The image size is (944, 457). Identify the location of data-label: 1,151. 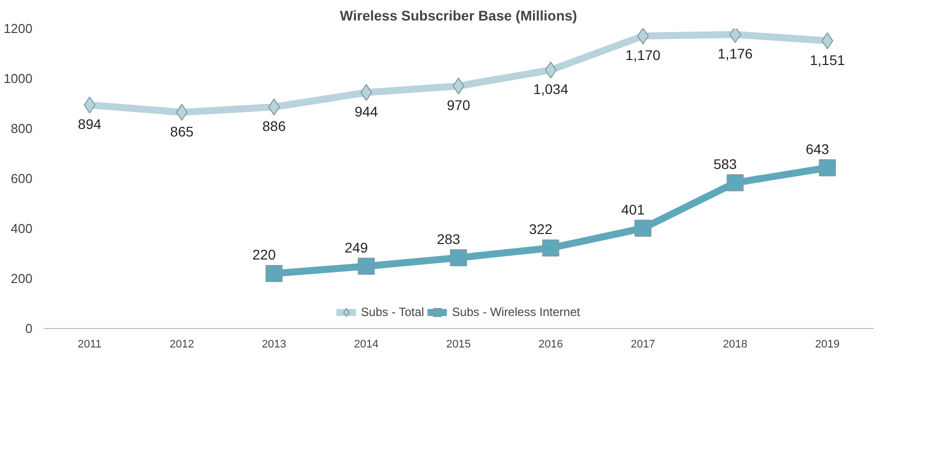
(828, 60).